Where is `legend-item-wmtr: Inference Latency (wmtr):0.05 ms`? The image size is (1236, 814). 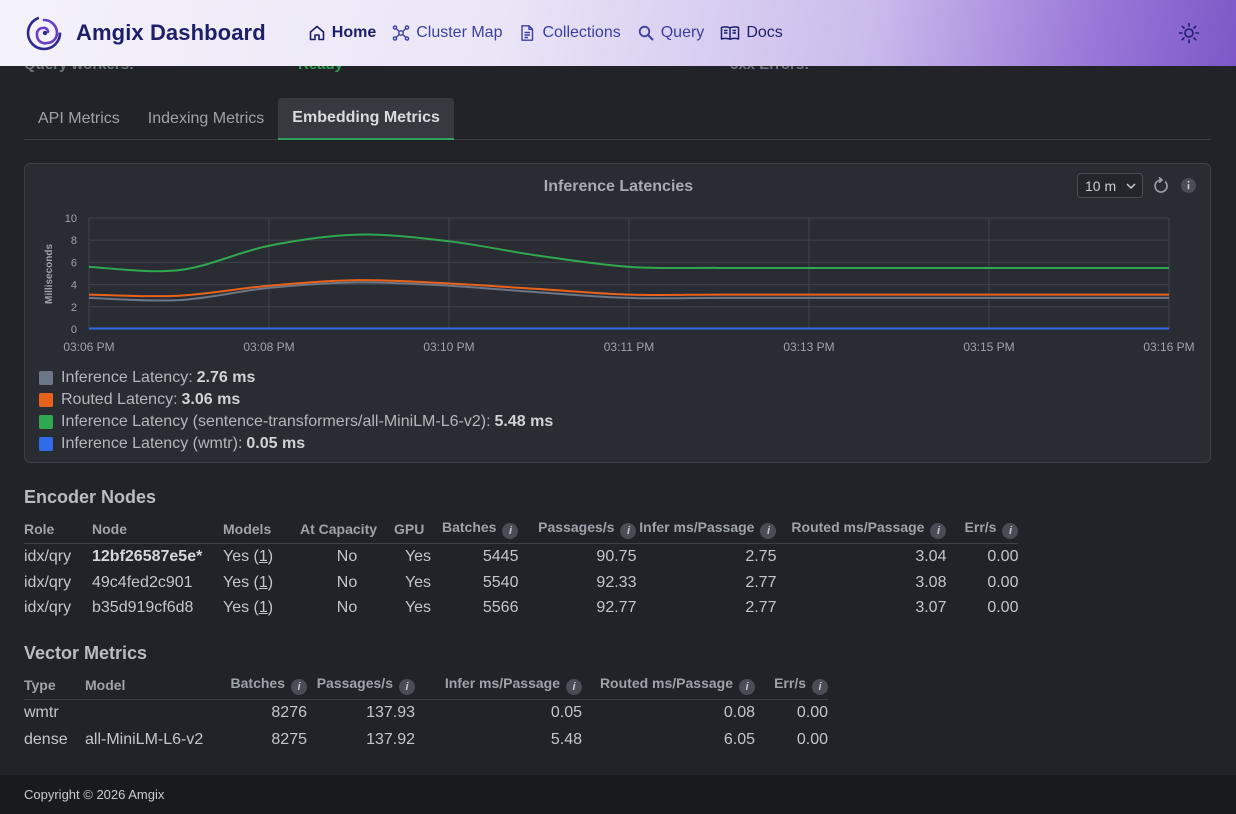
legend-item-wmtr: Inference Latency (wmtr):0.05 ms is located at coordinates (296, 444).